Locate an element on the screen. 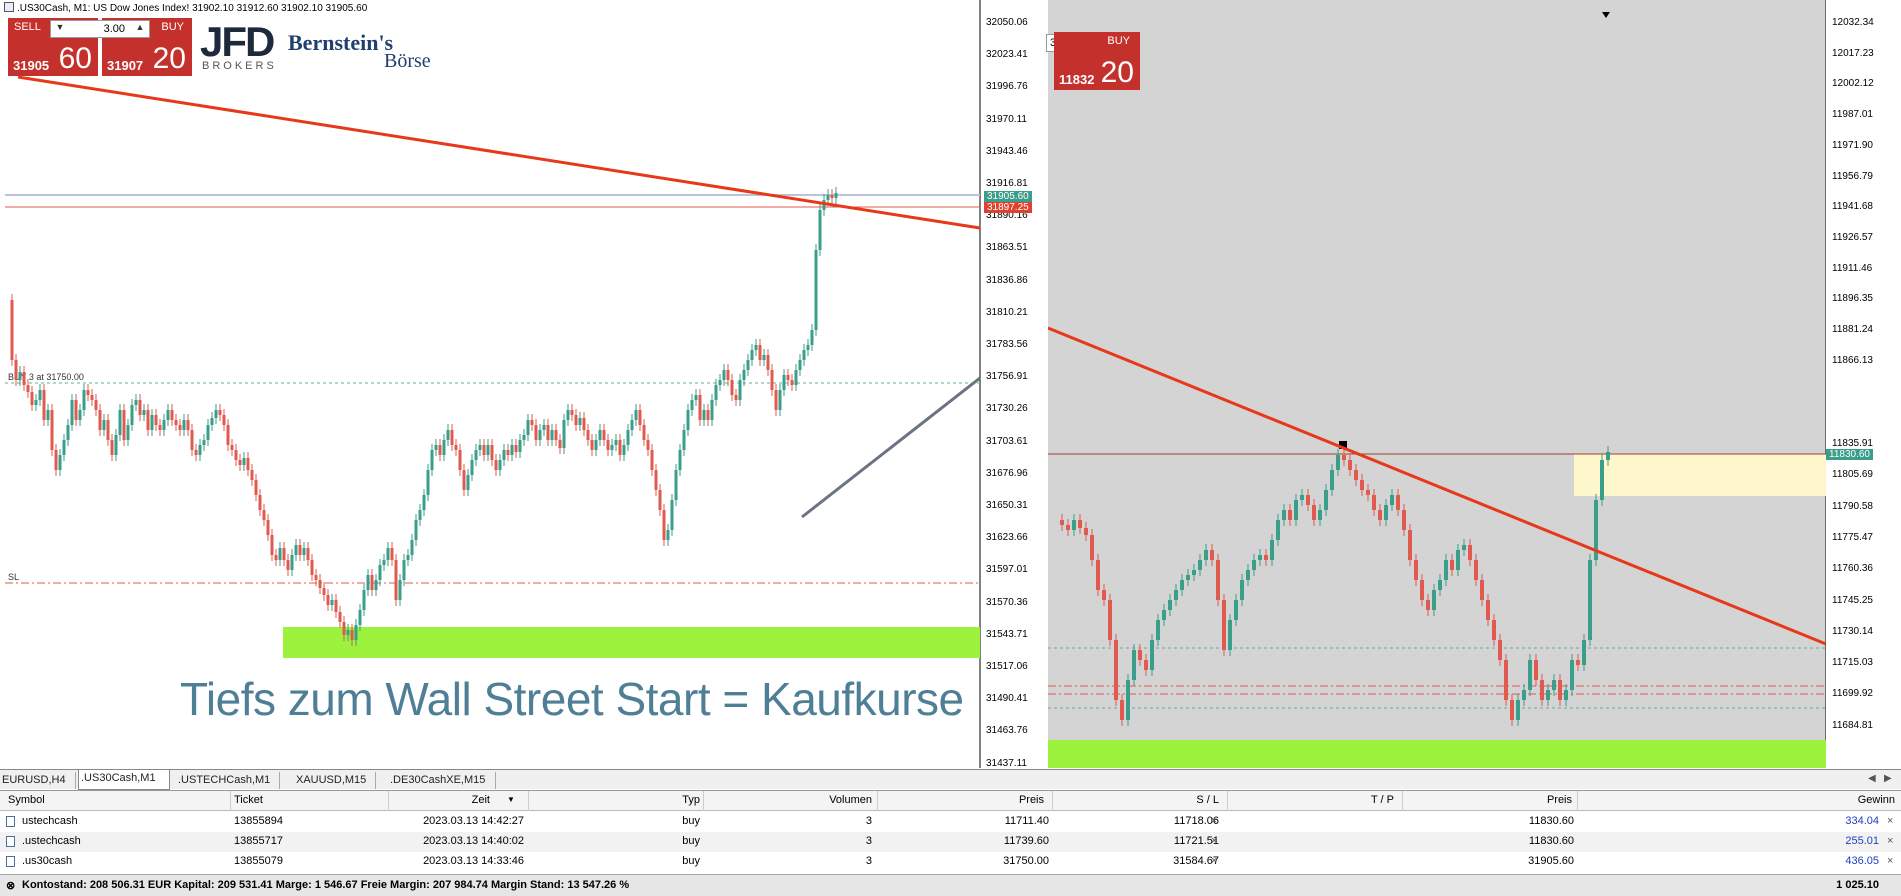 Image resolution: width=1901 pixels, height=896 pixels. right-axis-tick: 12017.23 is located at coordinates (1853, 53).